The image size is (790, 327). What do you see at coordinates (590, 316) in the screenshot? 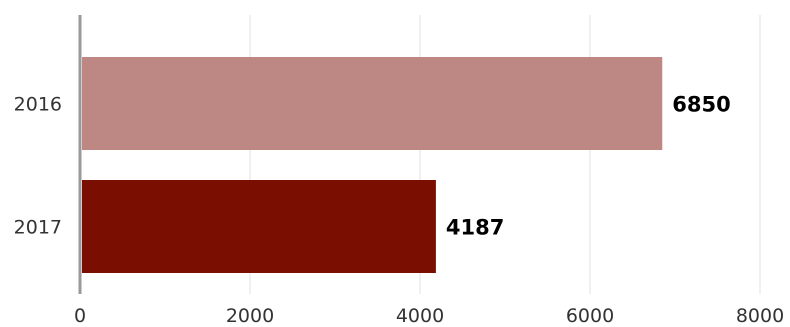
I see `x-tick-label: 6000` at bounding box center [590, 316].